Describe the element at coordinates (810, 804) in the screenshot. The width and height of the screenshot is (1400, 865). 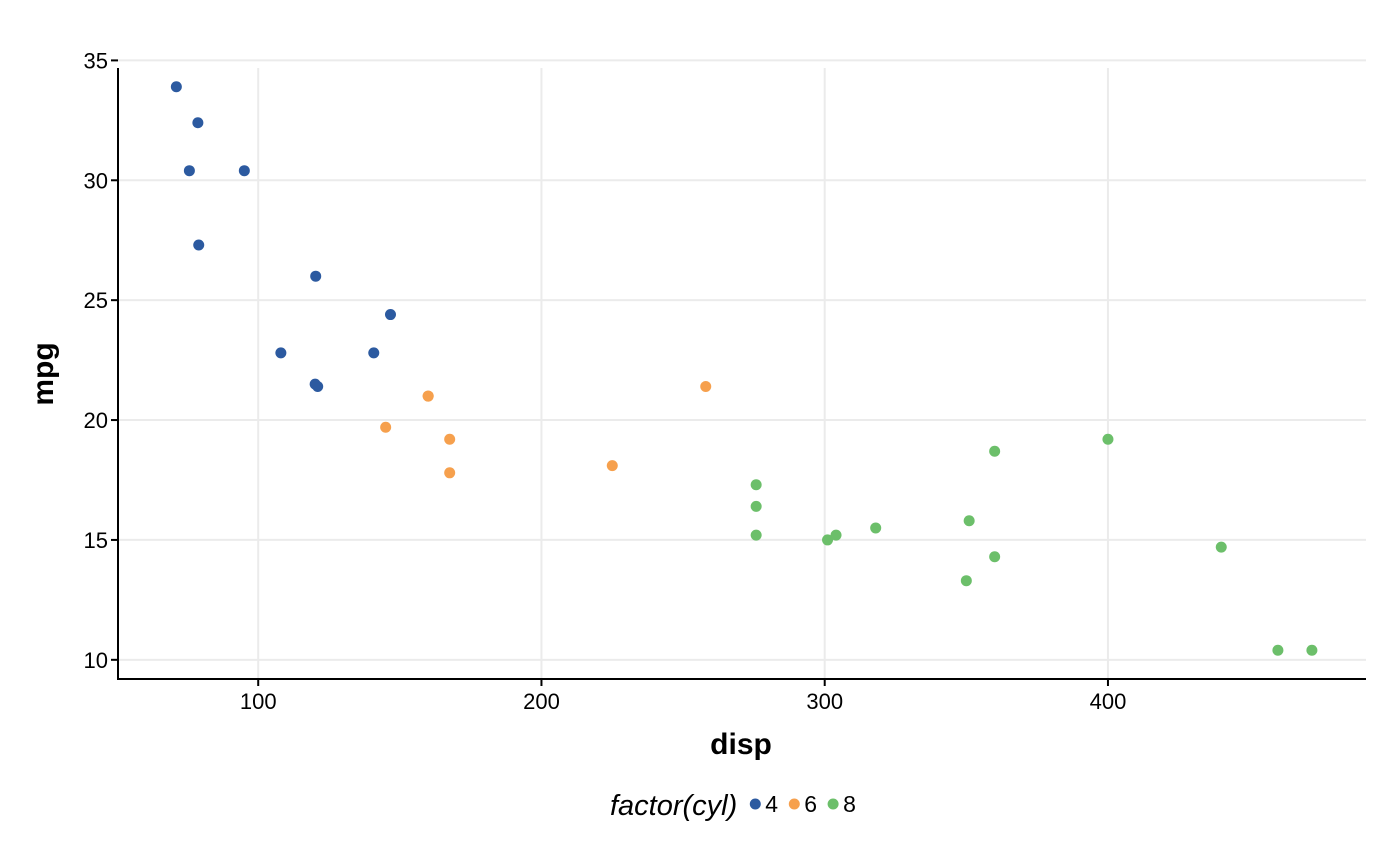
I see `legend-label-cyl6: 6` at that location.